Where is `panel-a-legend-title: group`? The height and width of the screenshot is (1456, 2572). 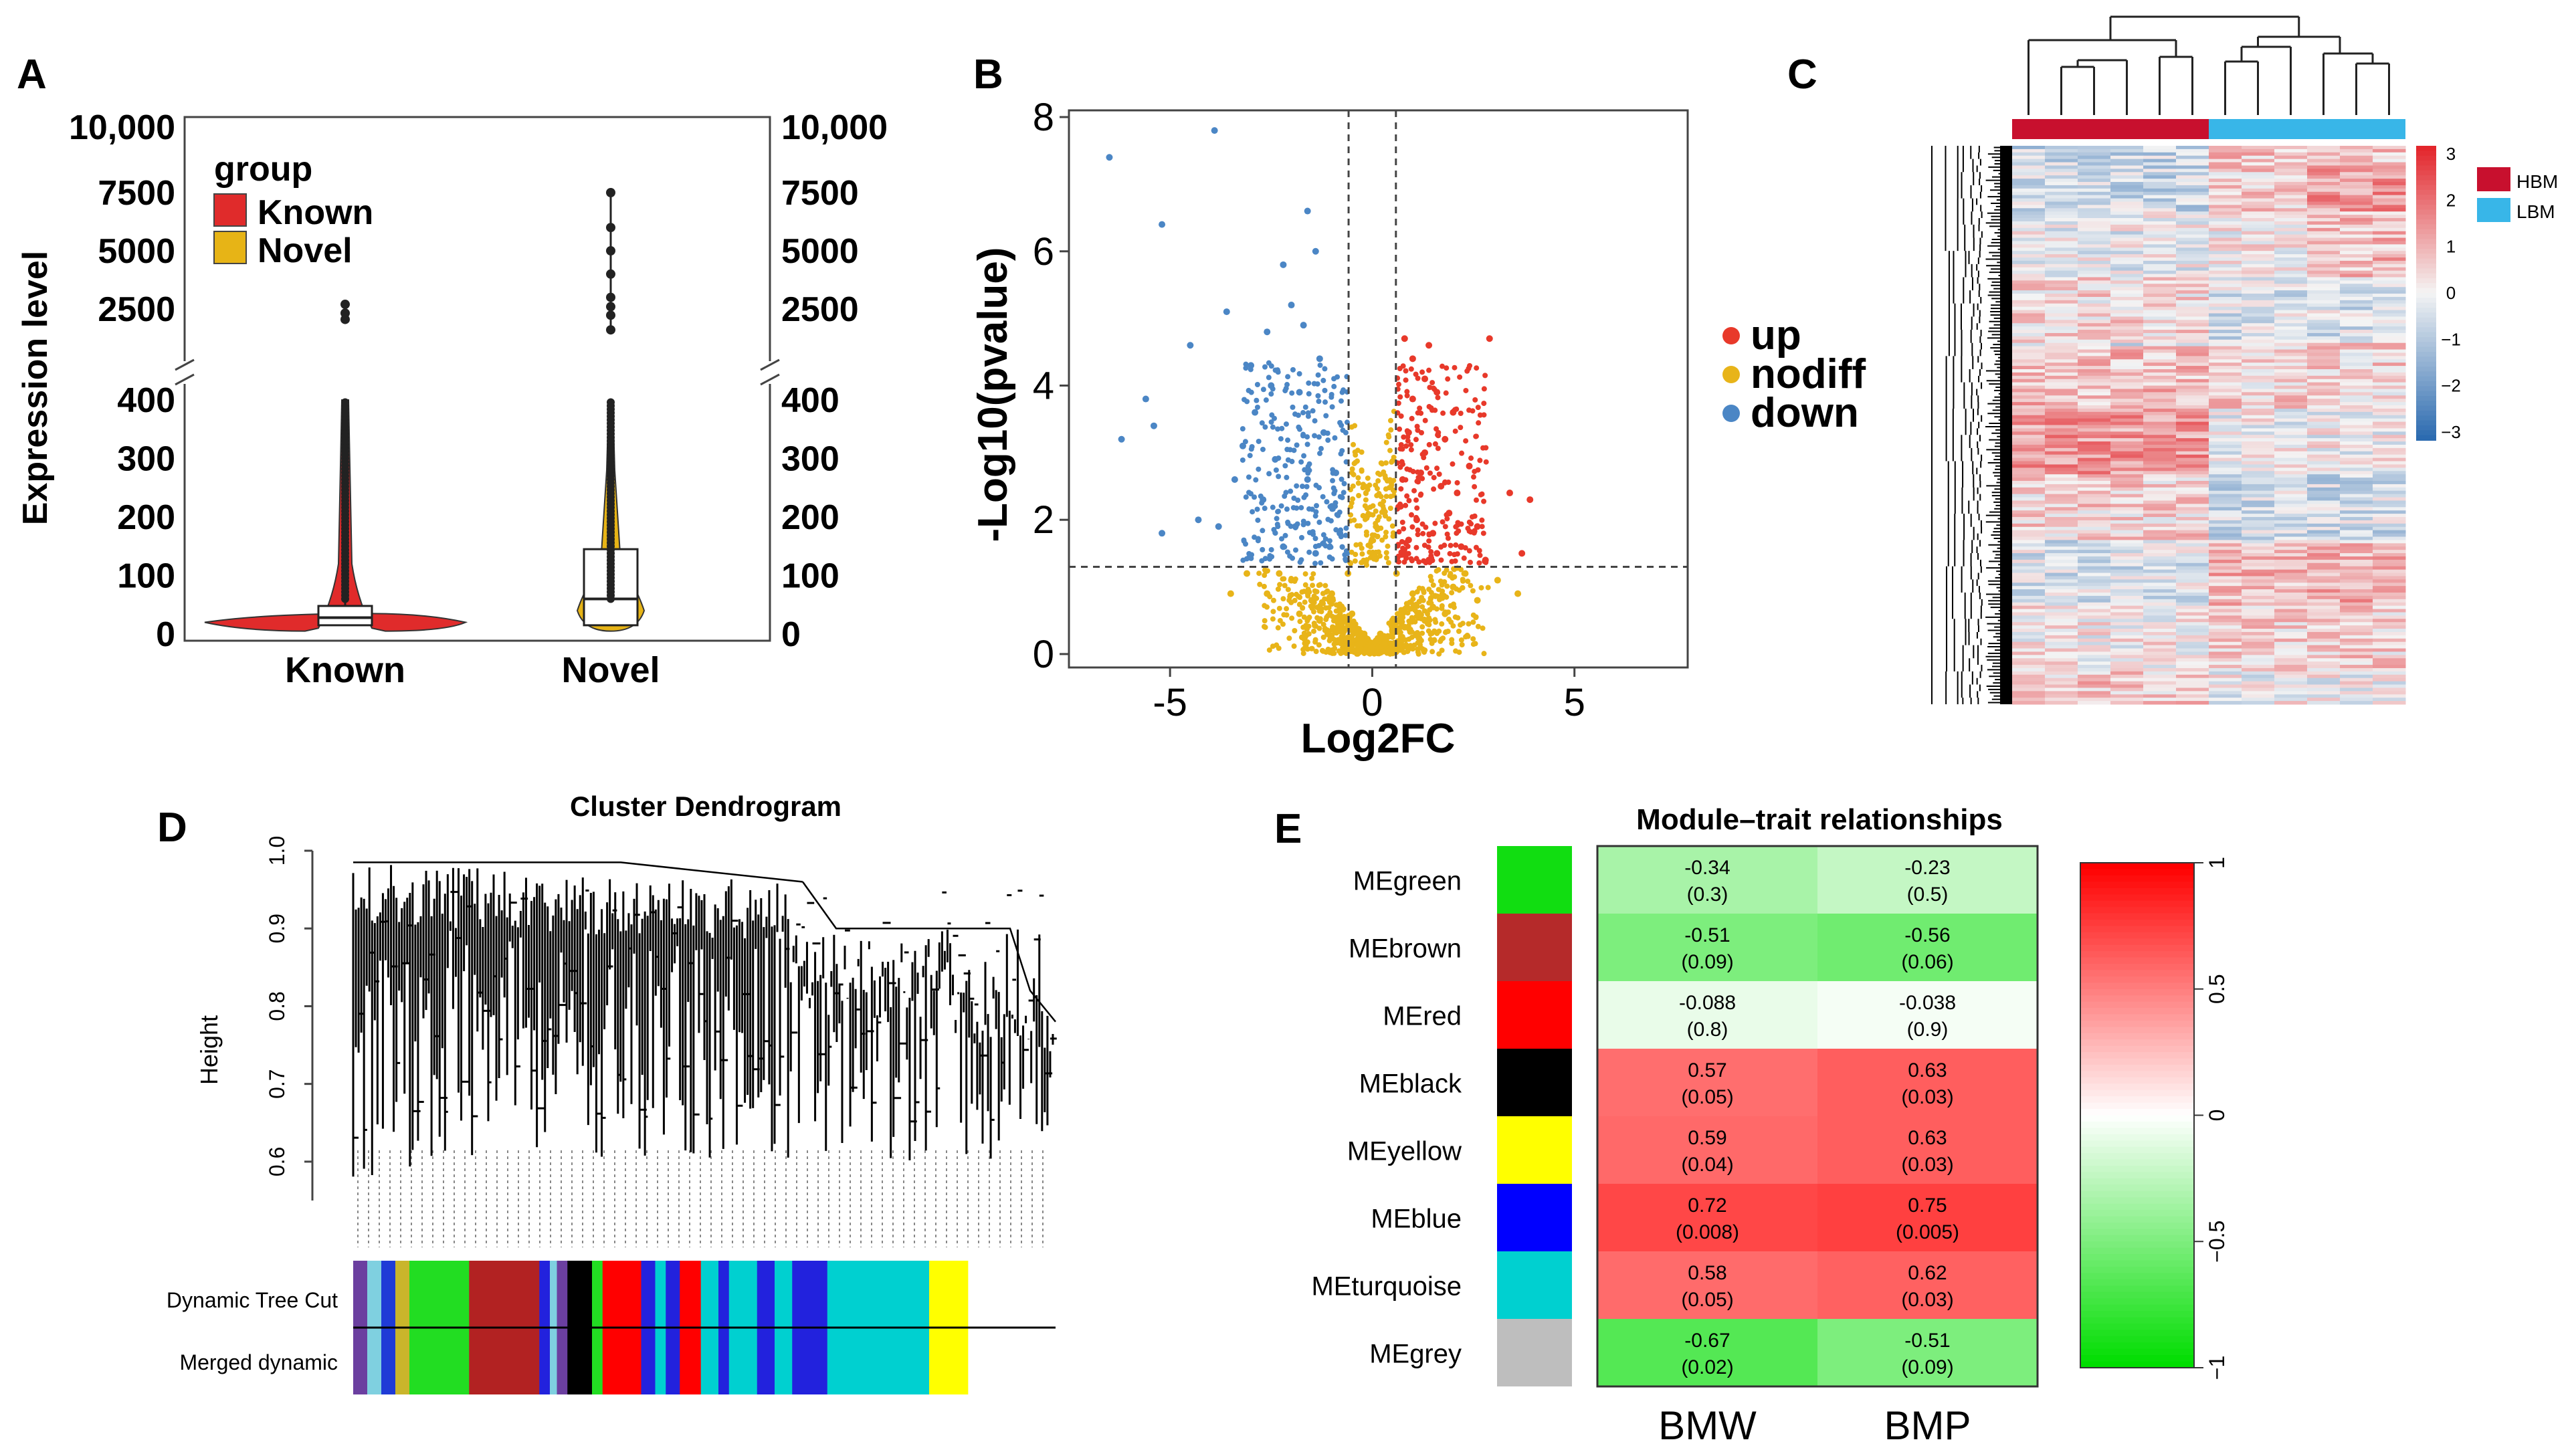
panel-a-legend-title: group is located at coordinates (263, 169).